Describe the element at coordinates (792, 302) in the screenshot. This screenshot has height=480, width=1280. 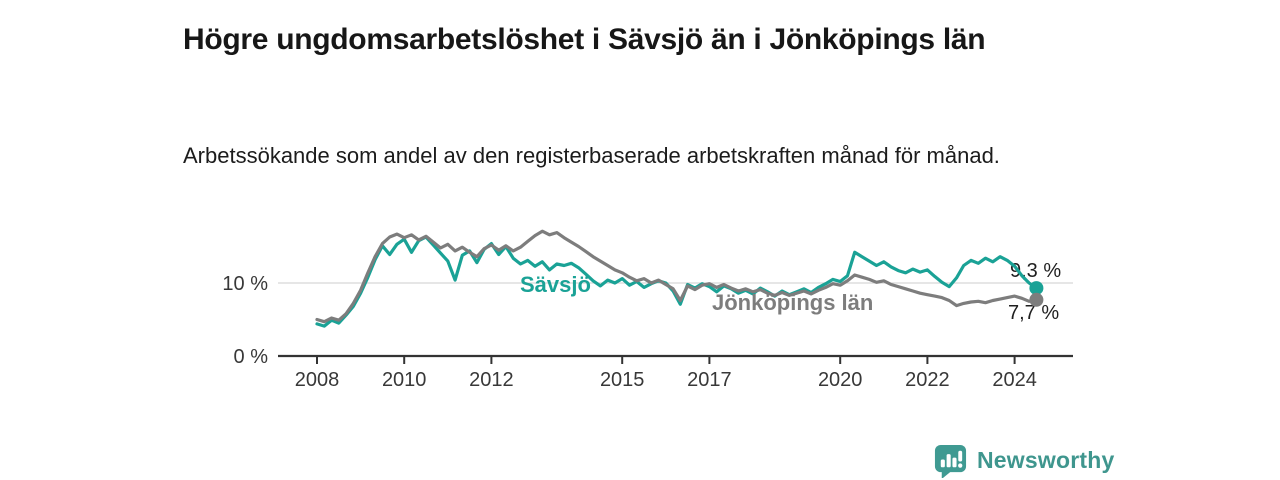
I see `series-label-jonkoping: Jönköpings län` at that location.